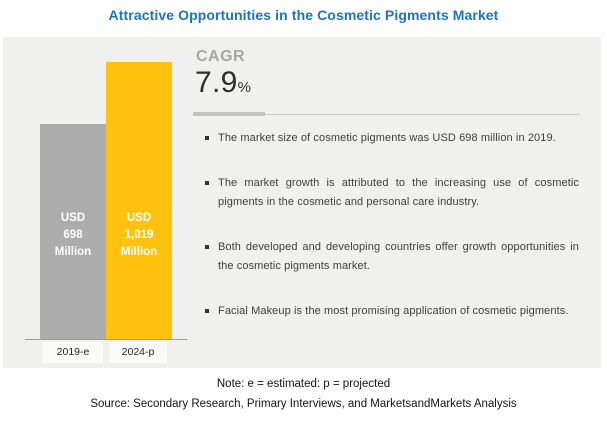  Describe the element at coordinates (106, 339) in the screenshot. I see `x-axis-line` at that location.